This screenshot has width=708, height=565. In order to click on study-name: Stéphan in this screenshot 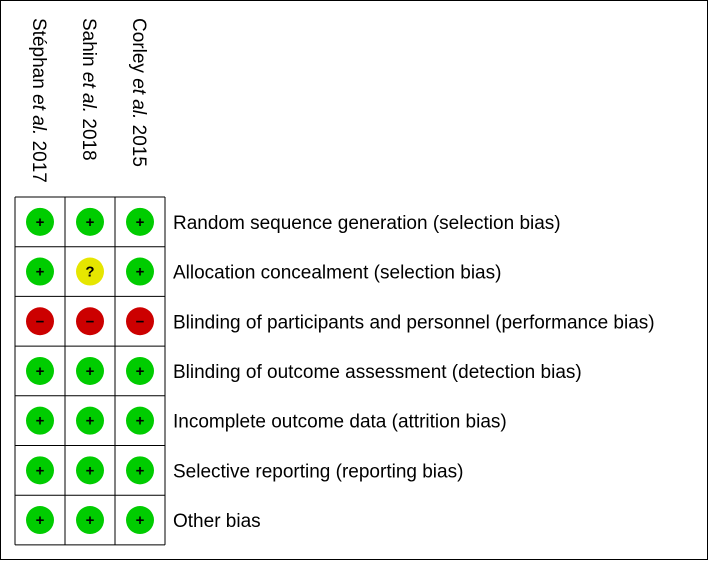, I will do `click(38, 53)`.